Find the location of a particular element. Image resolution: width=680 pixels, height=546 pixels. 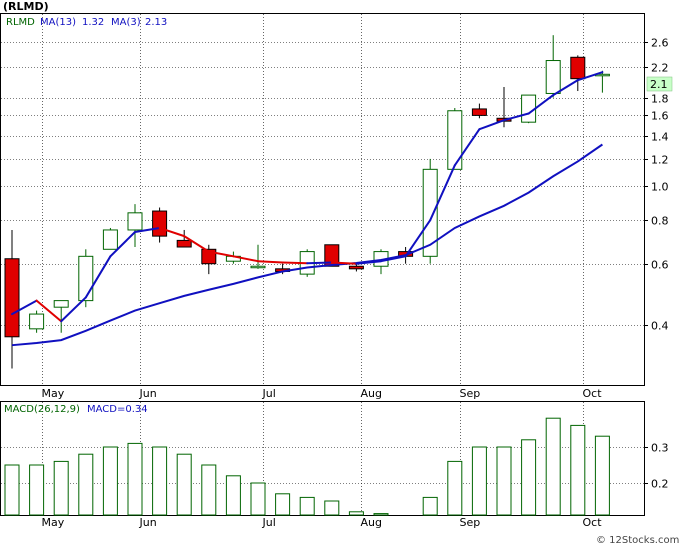

month-label: May is located at coordinates (53, 393).